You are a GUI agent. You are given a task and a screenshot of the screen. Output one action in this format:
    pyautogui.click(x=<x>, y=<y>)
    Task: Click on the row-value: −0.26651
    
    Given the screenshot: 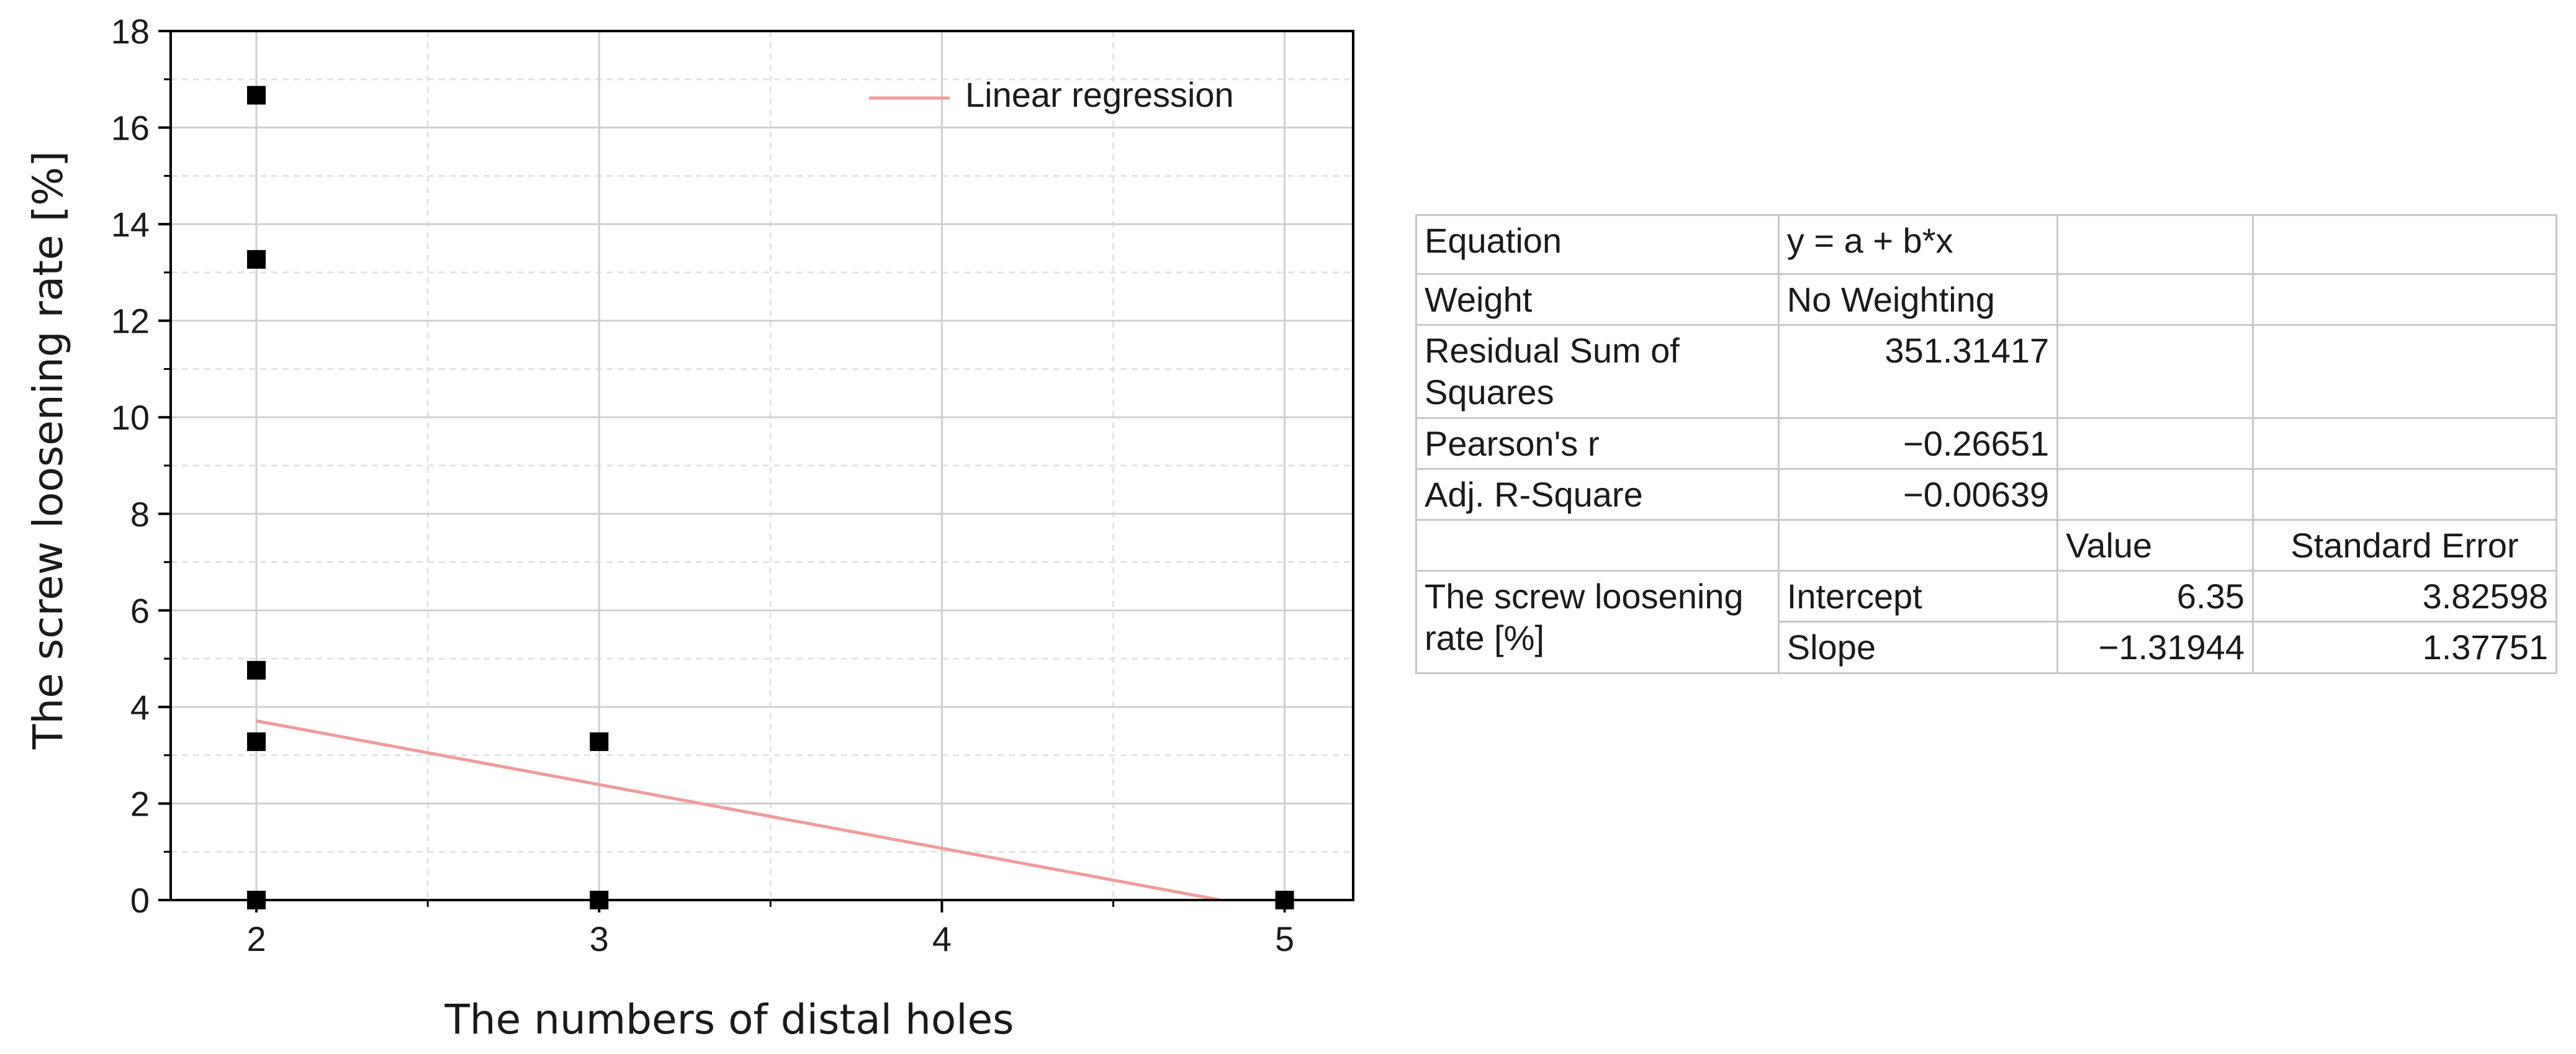 What is the action you would take?
    pyautogui.click(x=1918, y=443)
    